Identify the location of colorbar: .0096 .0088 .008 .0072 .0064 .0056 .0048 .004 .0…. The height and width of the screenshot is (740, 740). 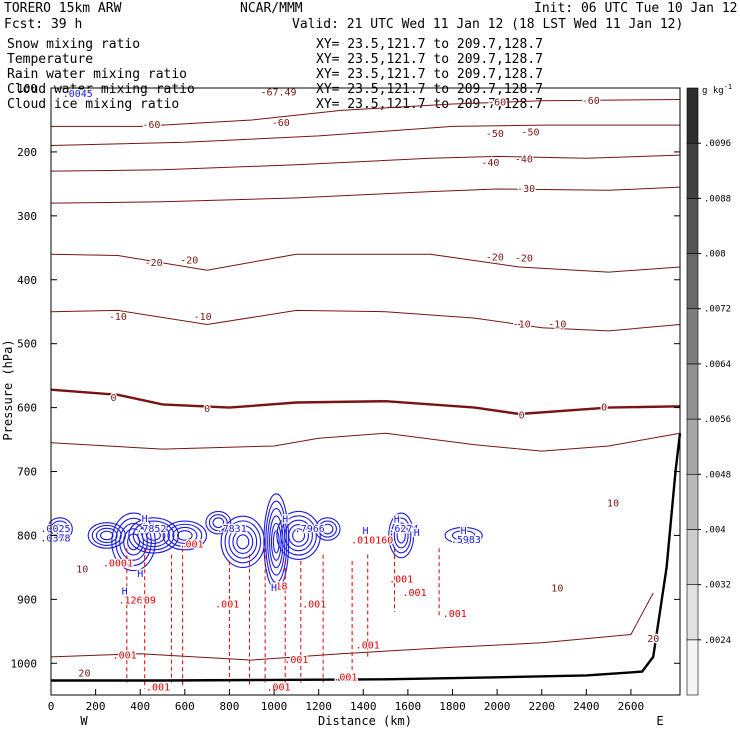
(708, 391).